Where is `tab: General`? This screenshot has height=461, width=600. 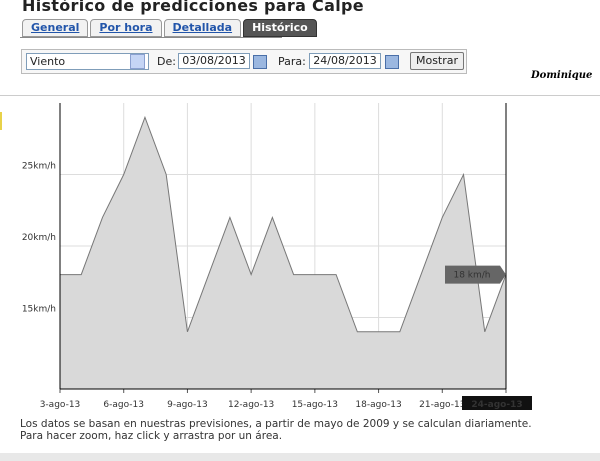
tab: General is located at coordinates (55, 28).